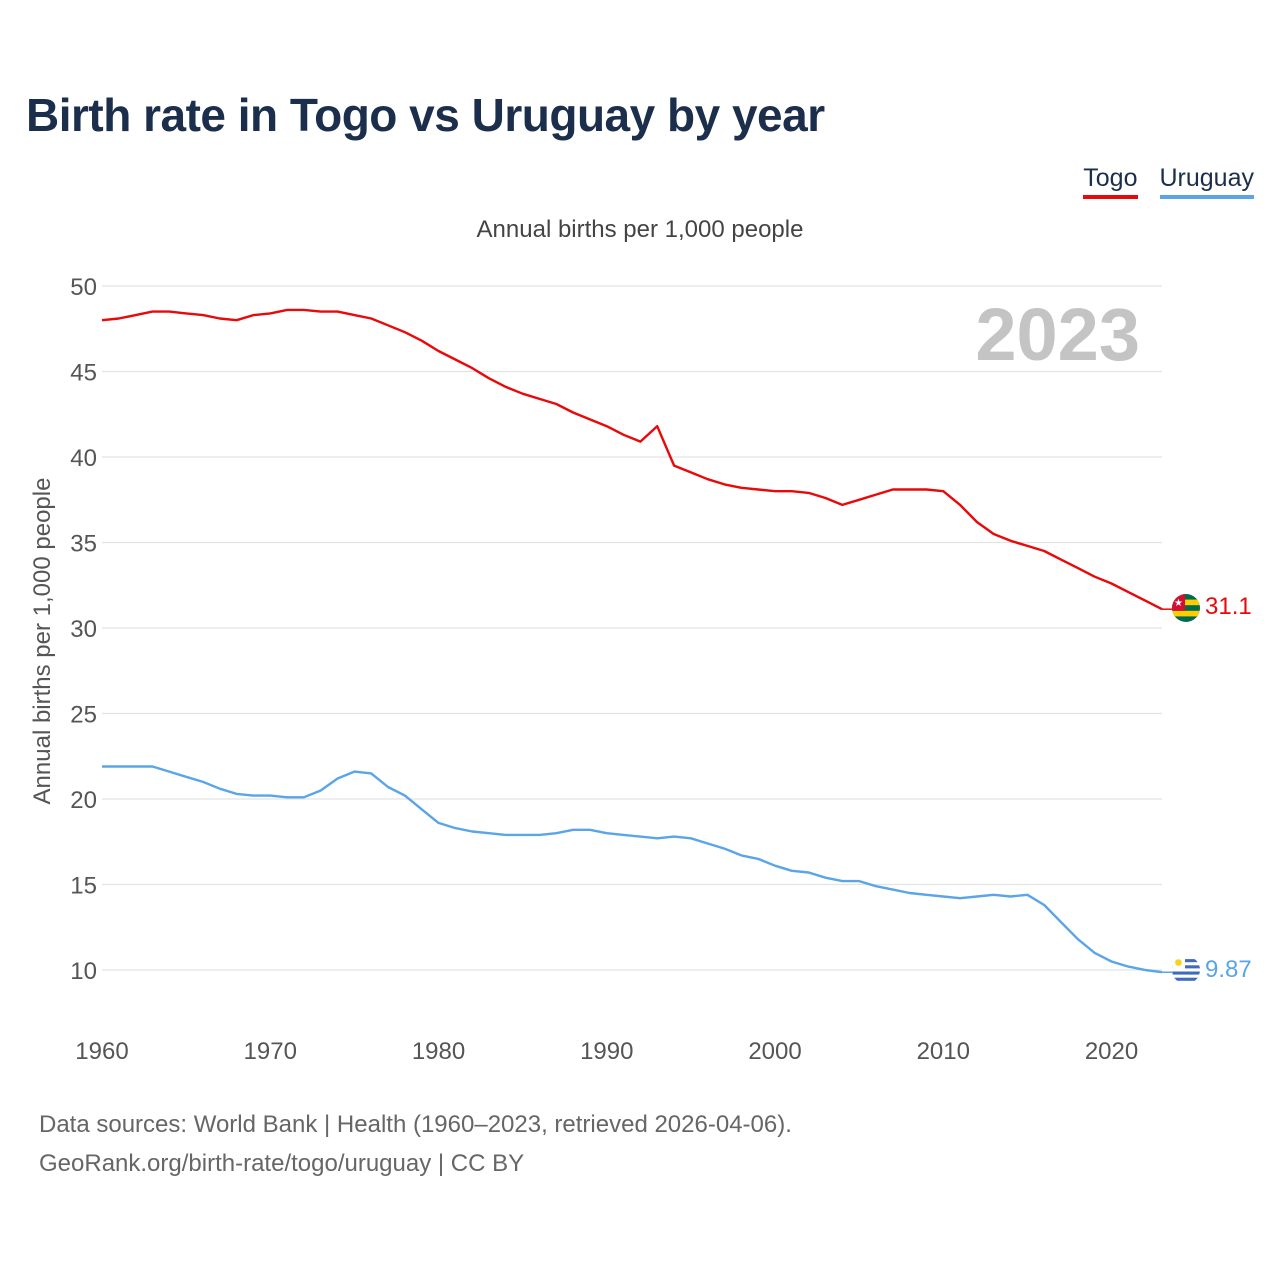  What do you see at coordinates (943, 1051) in the screenshot?
I see `x-tick-label: 2010` at bounding box center [943, 1051].